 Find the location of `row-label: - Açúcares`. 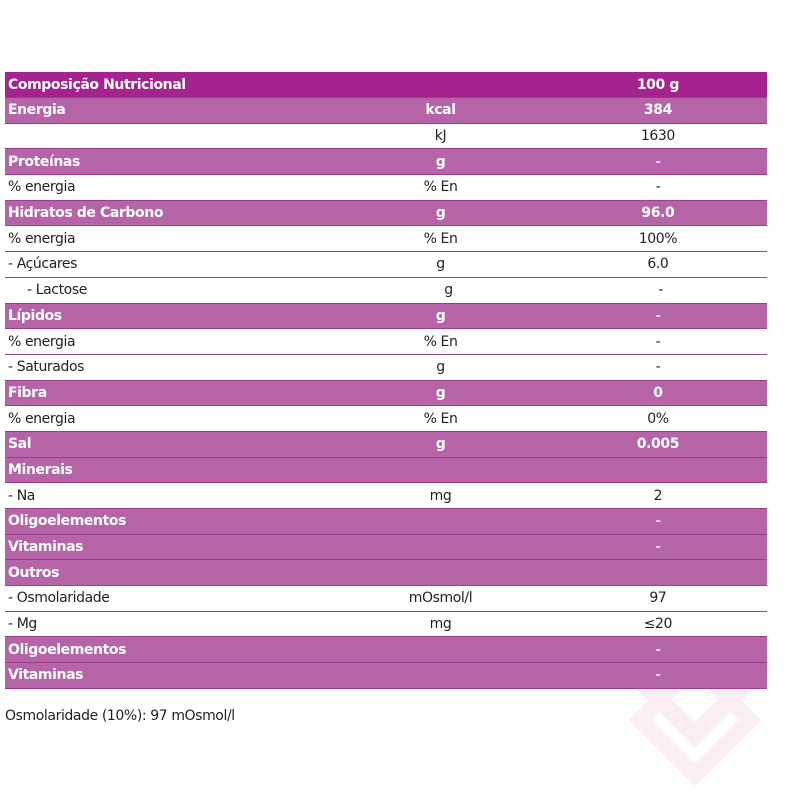

row-label: - Açúcares is located at coordinates (43, 264).